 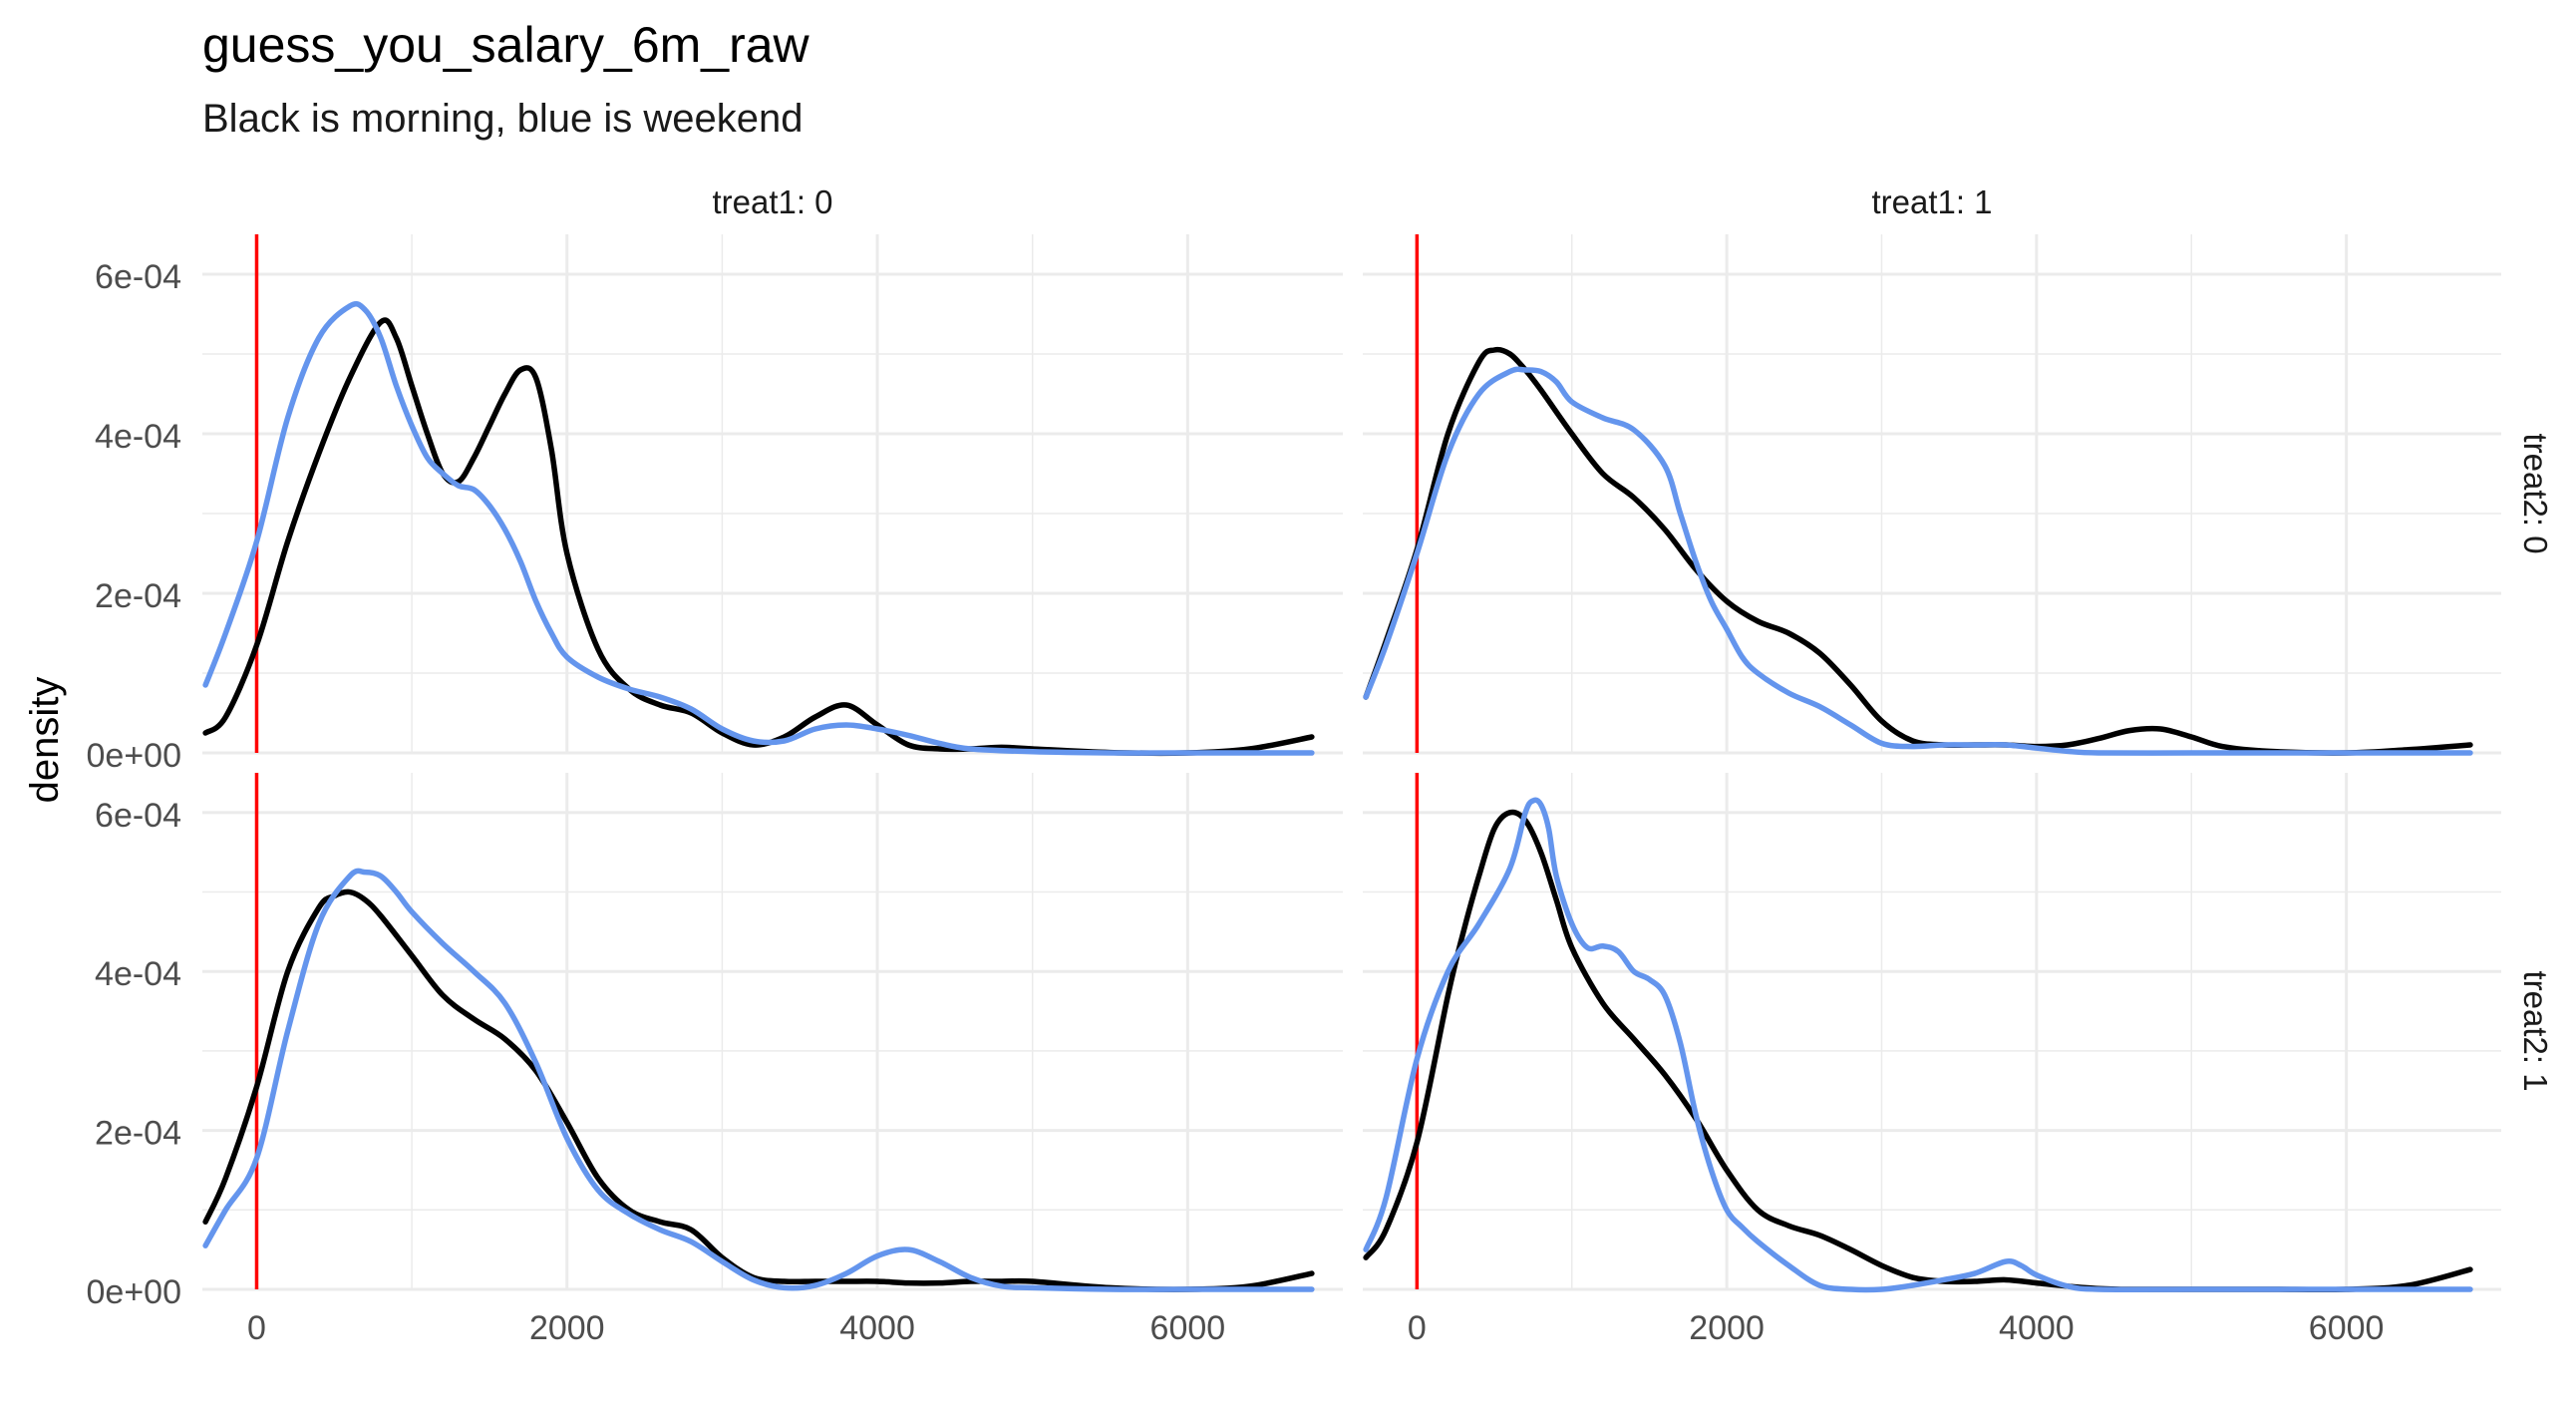 I want to click on chart-title: guess_you_salary_6m_raw, so click(x=506, y=45).